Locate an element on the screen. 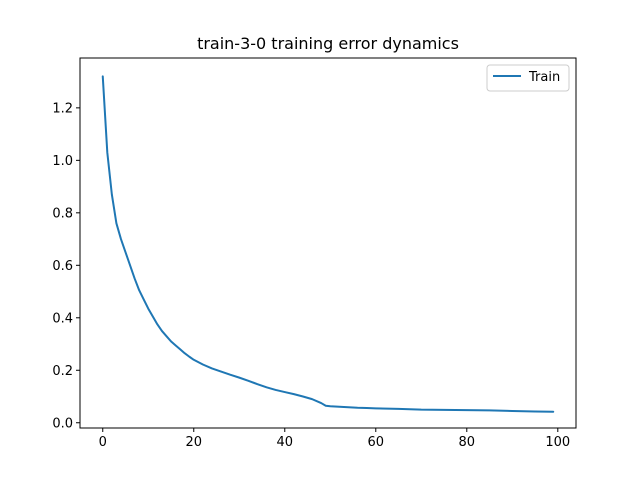 This screenshot has height=480, width=640. y-tick-label: 0.8 is located at coordinates (62, 213).